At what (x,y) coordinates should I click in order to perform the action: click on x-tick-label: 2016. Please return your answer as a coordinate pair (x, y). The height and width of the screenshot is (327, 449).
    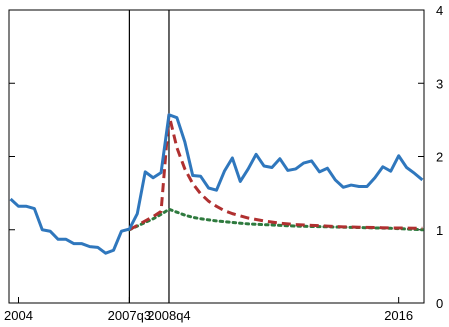
    Looking at the image, I should click on (398, 315).